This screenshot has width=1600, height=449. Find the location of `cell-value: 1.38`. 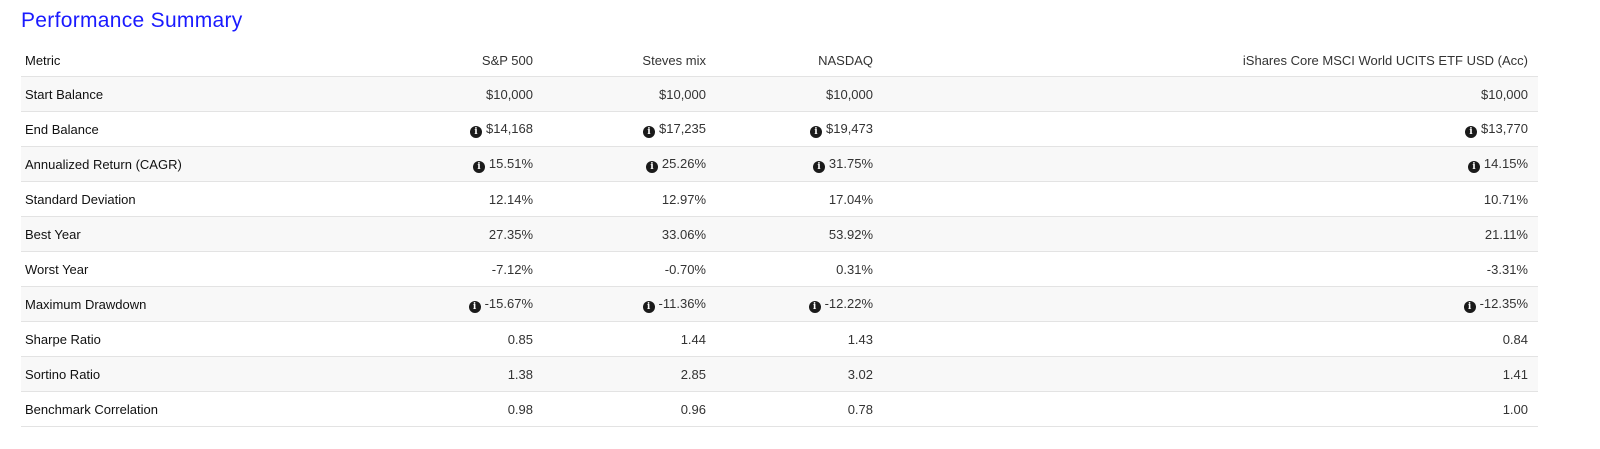

cell-value: 1.38 is located at coordinates (520, 374).